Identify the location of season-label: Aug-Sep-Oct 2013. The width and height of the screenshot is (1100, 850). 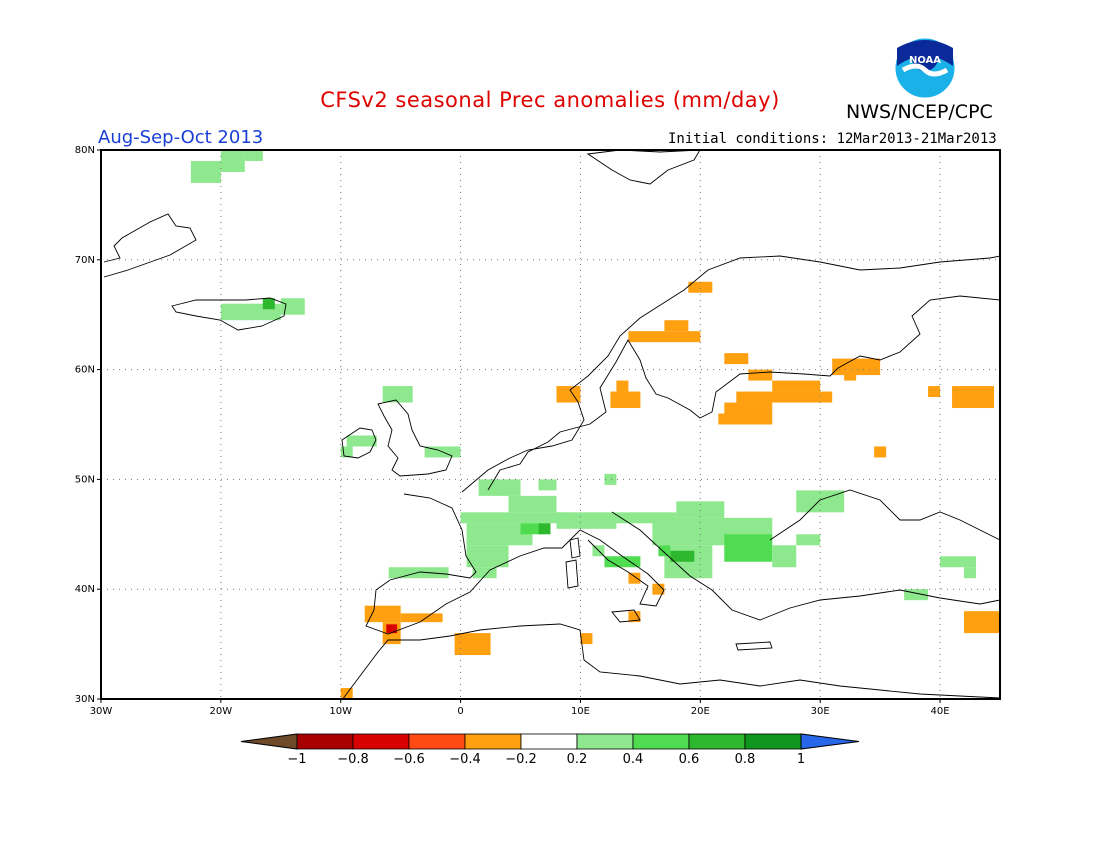
(181, 137).